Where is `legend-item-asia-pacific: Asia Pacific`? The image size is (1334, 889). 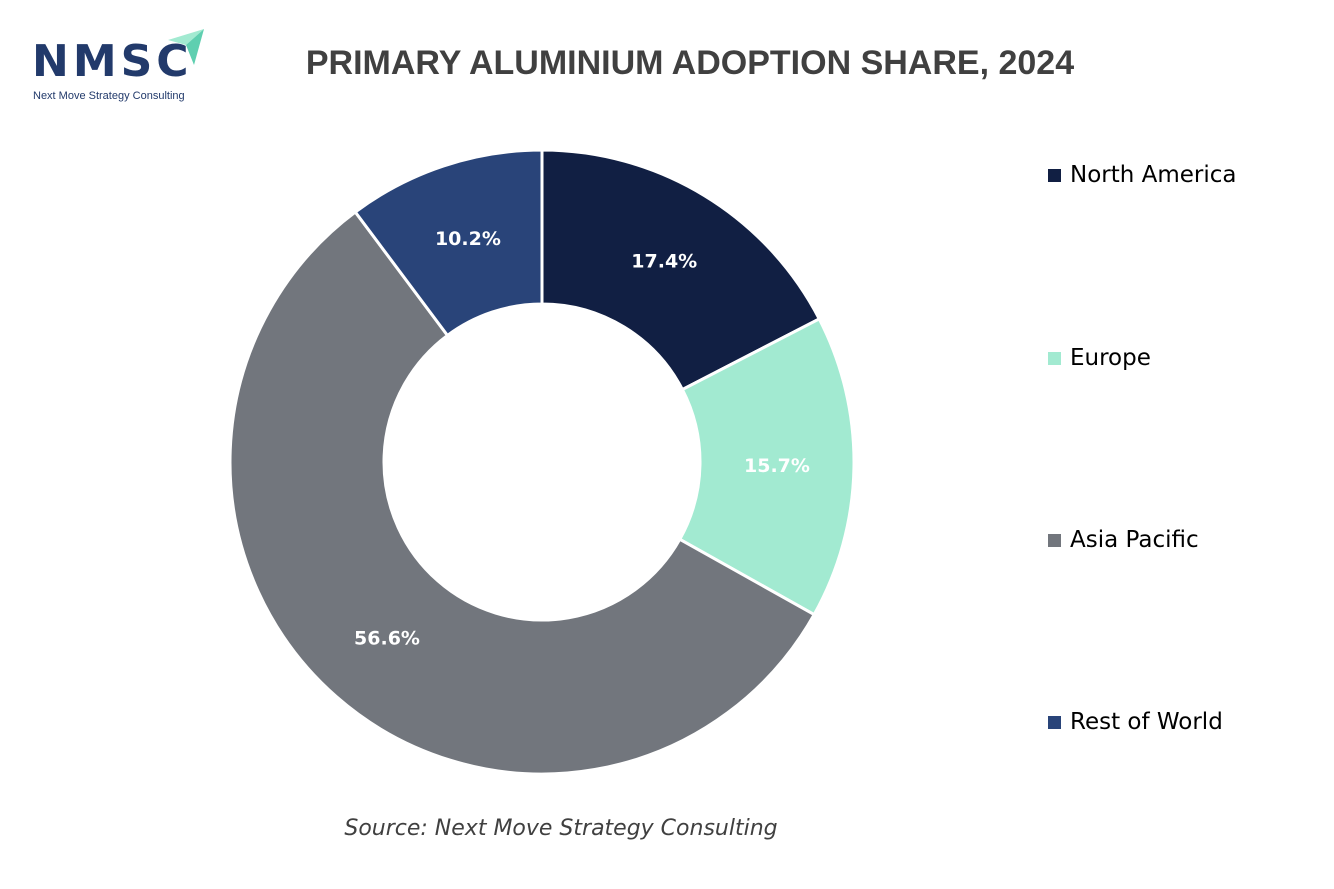
legend-item-asia-pacific: Asia Pacific is located at coordinates (1123, 540).